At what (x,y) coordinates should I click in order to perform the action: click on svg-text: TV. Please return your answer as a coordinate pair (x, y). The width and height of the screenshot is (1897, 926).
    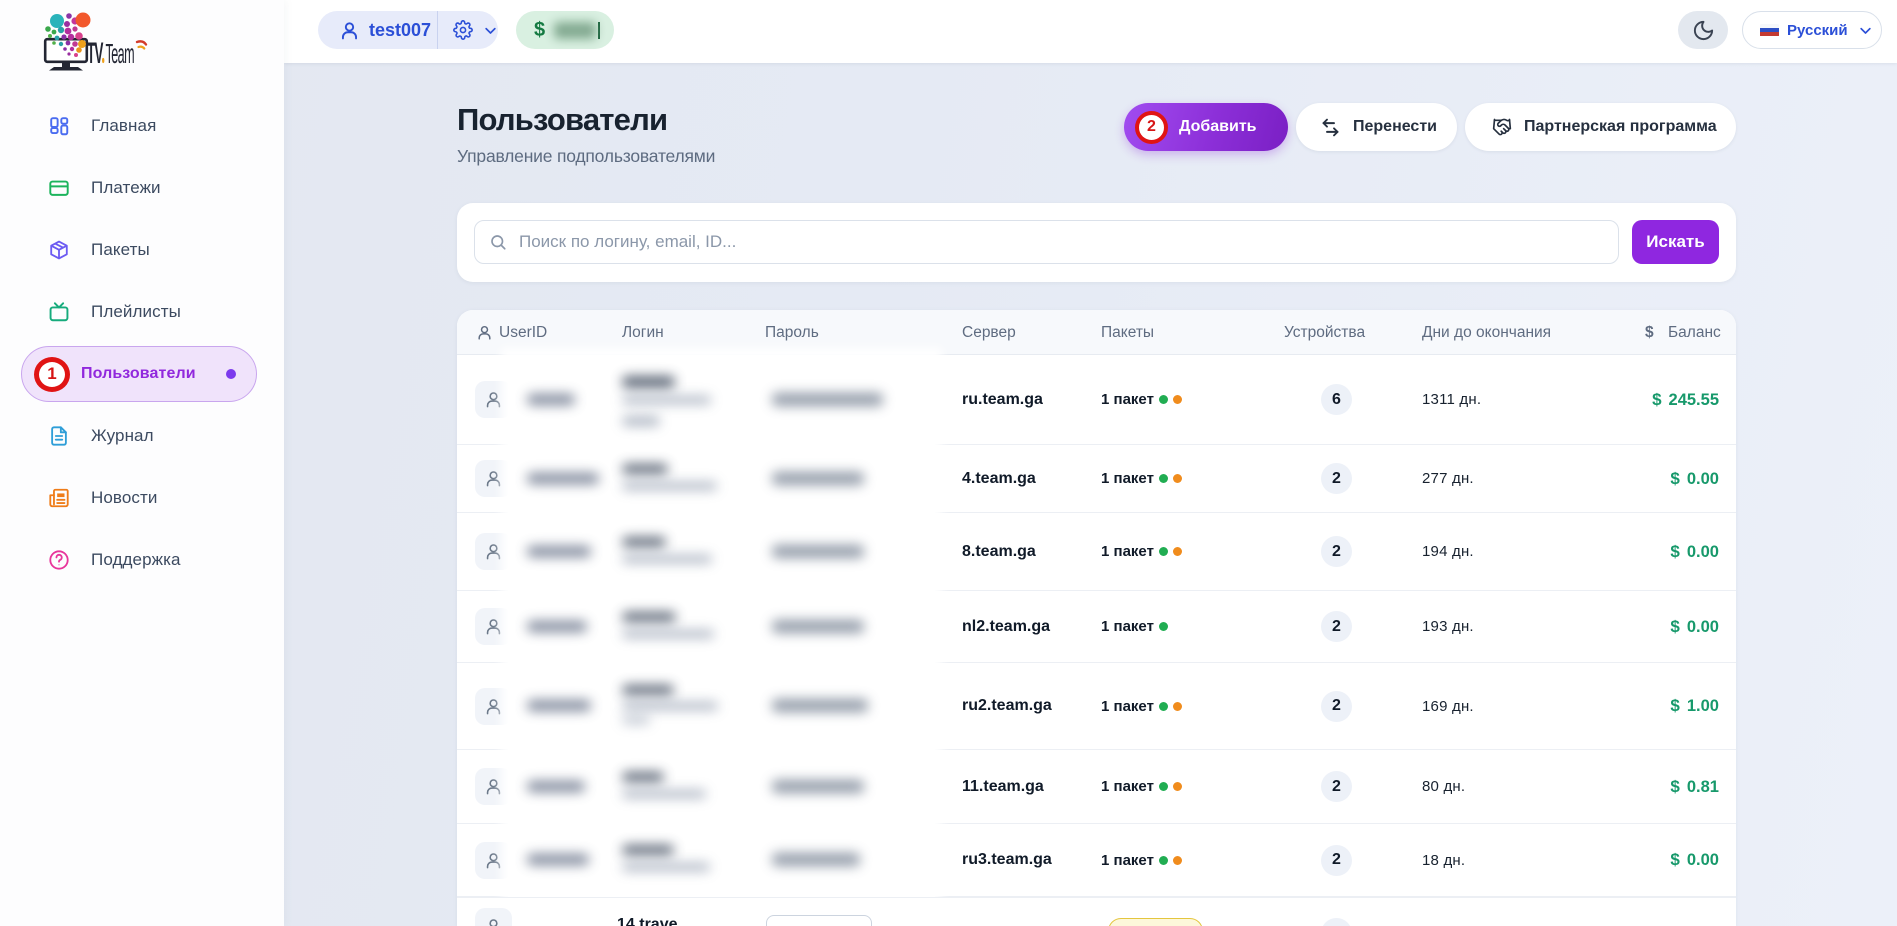
    Looking at the image, I should click on (95, 53).